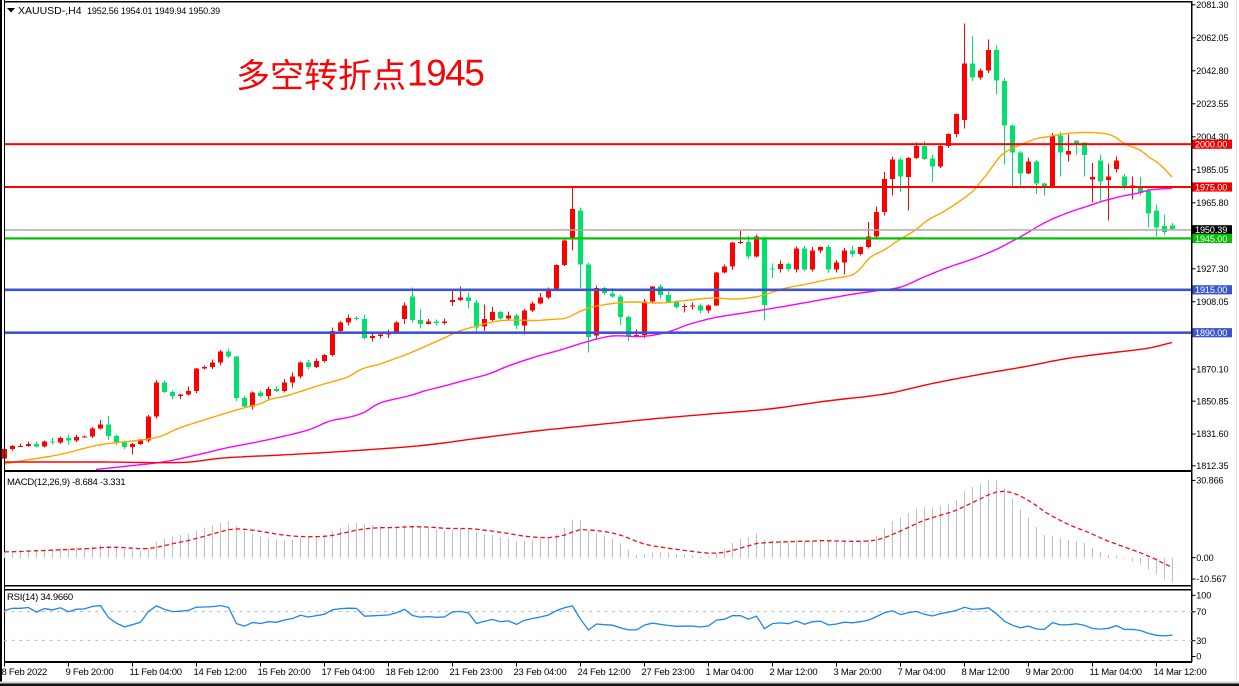 The height and width of the screenshot is (686, 1239). I want to click on svg-text: 2023.55, so click(1212, 104).